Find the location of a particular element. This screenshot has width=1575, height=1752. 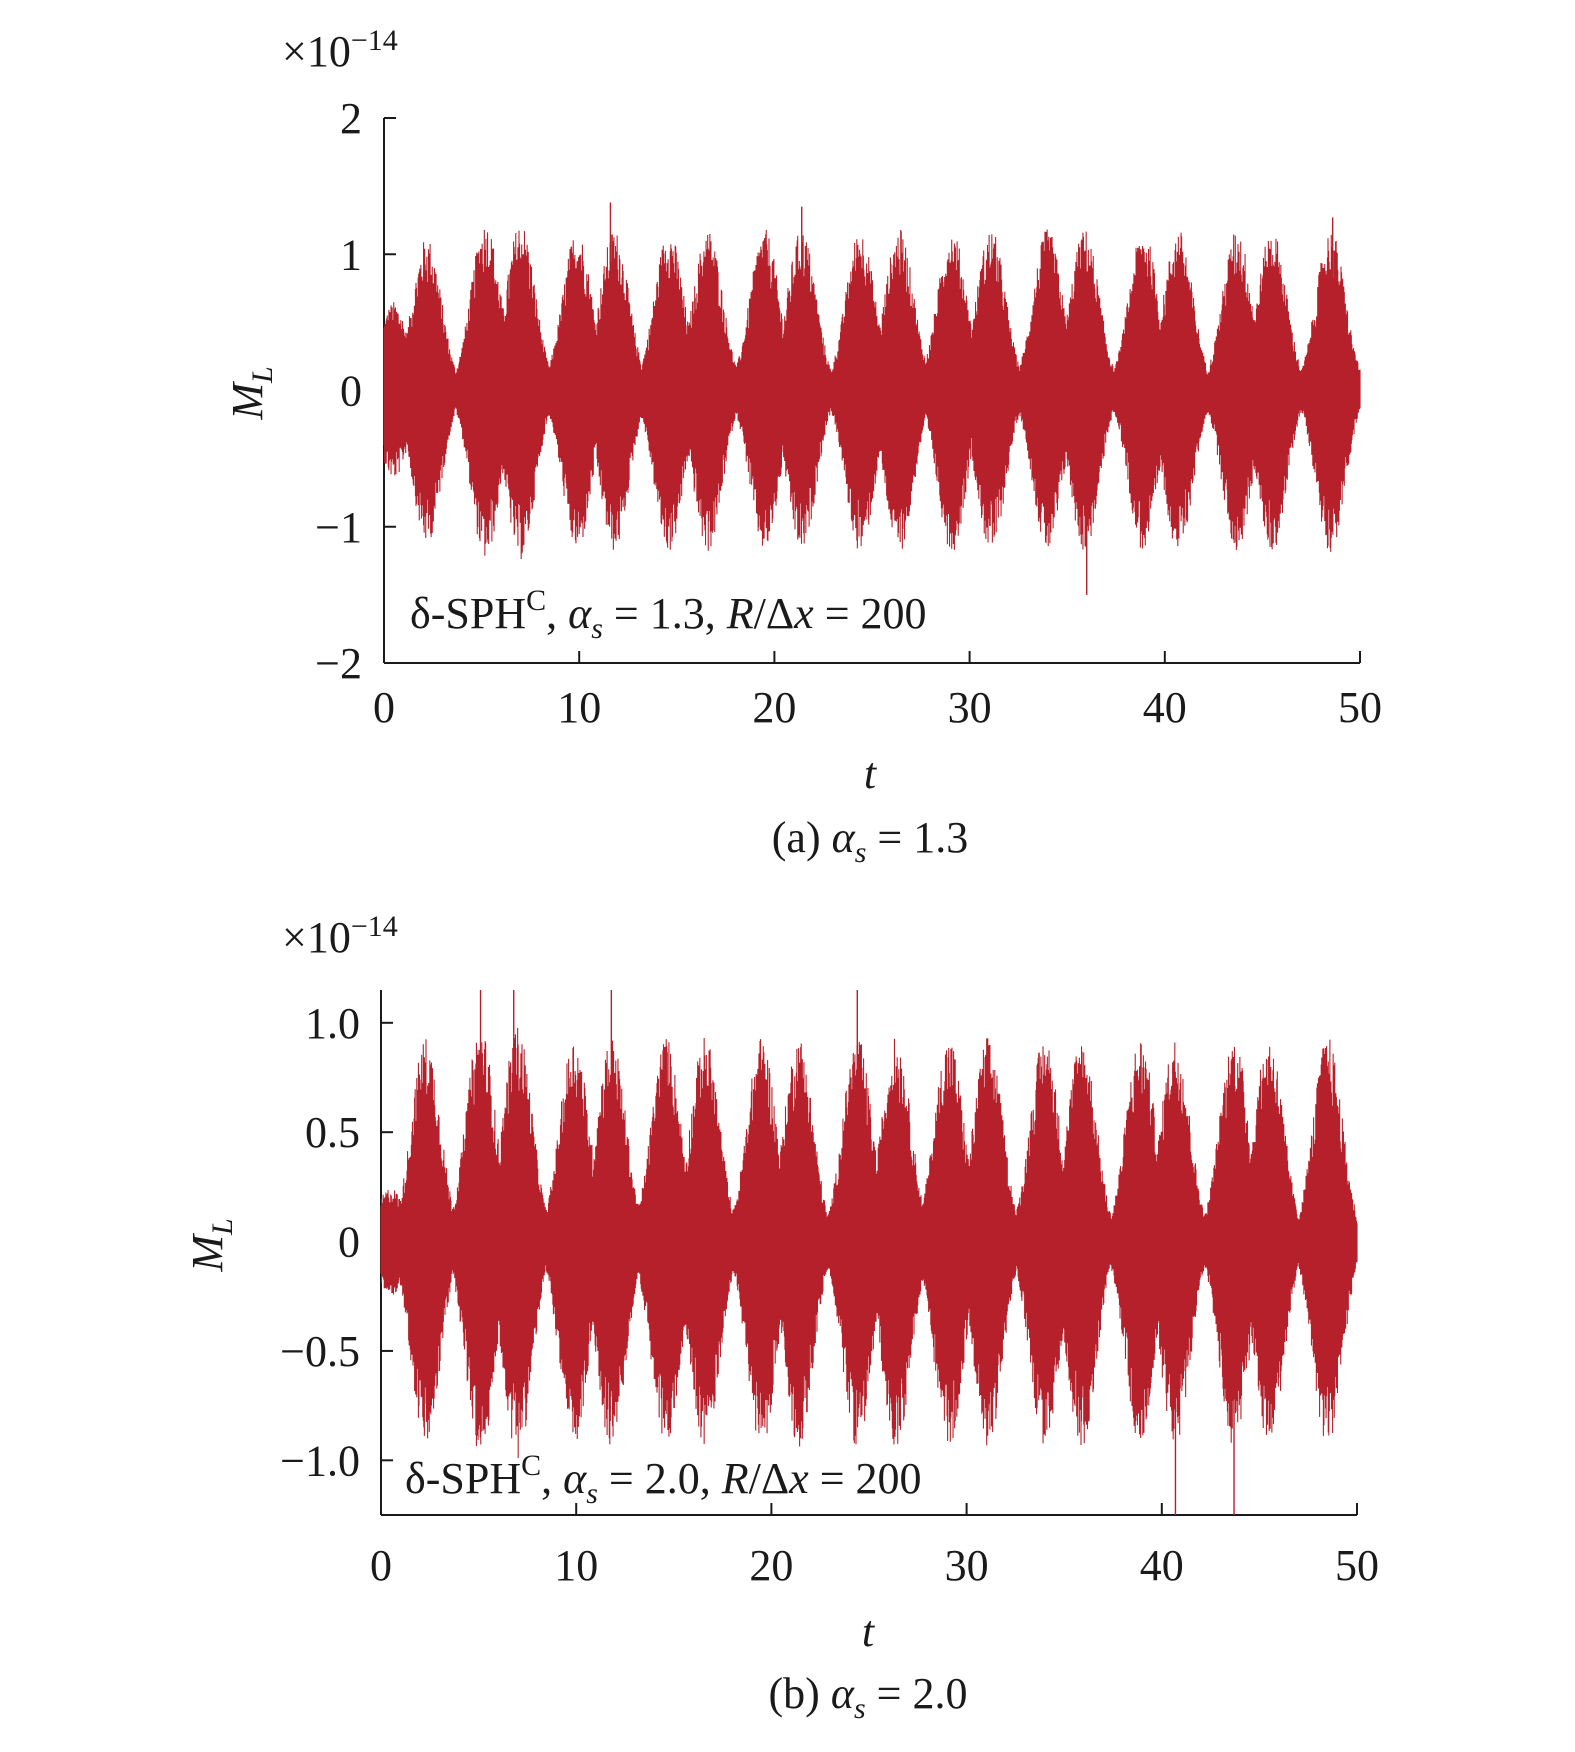

y-axis-label-a: ML is located at coordinates (251, 393).